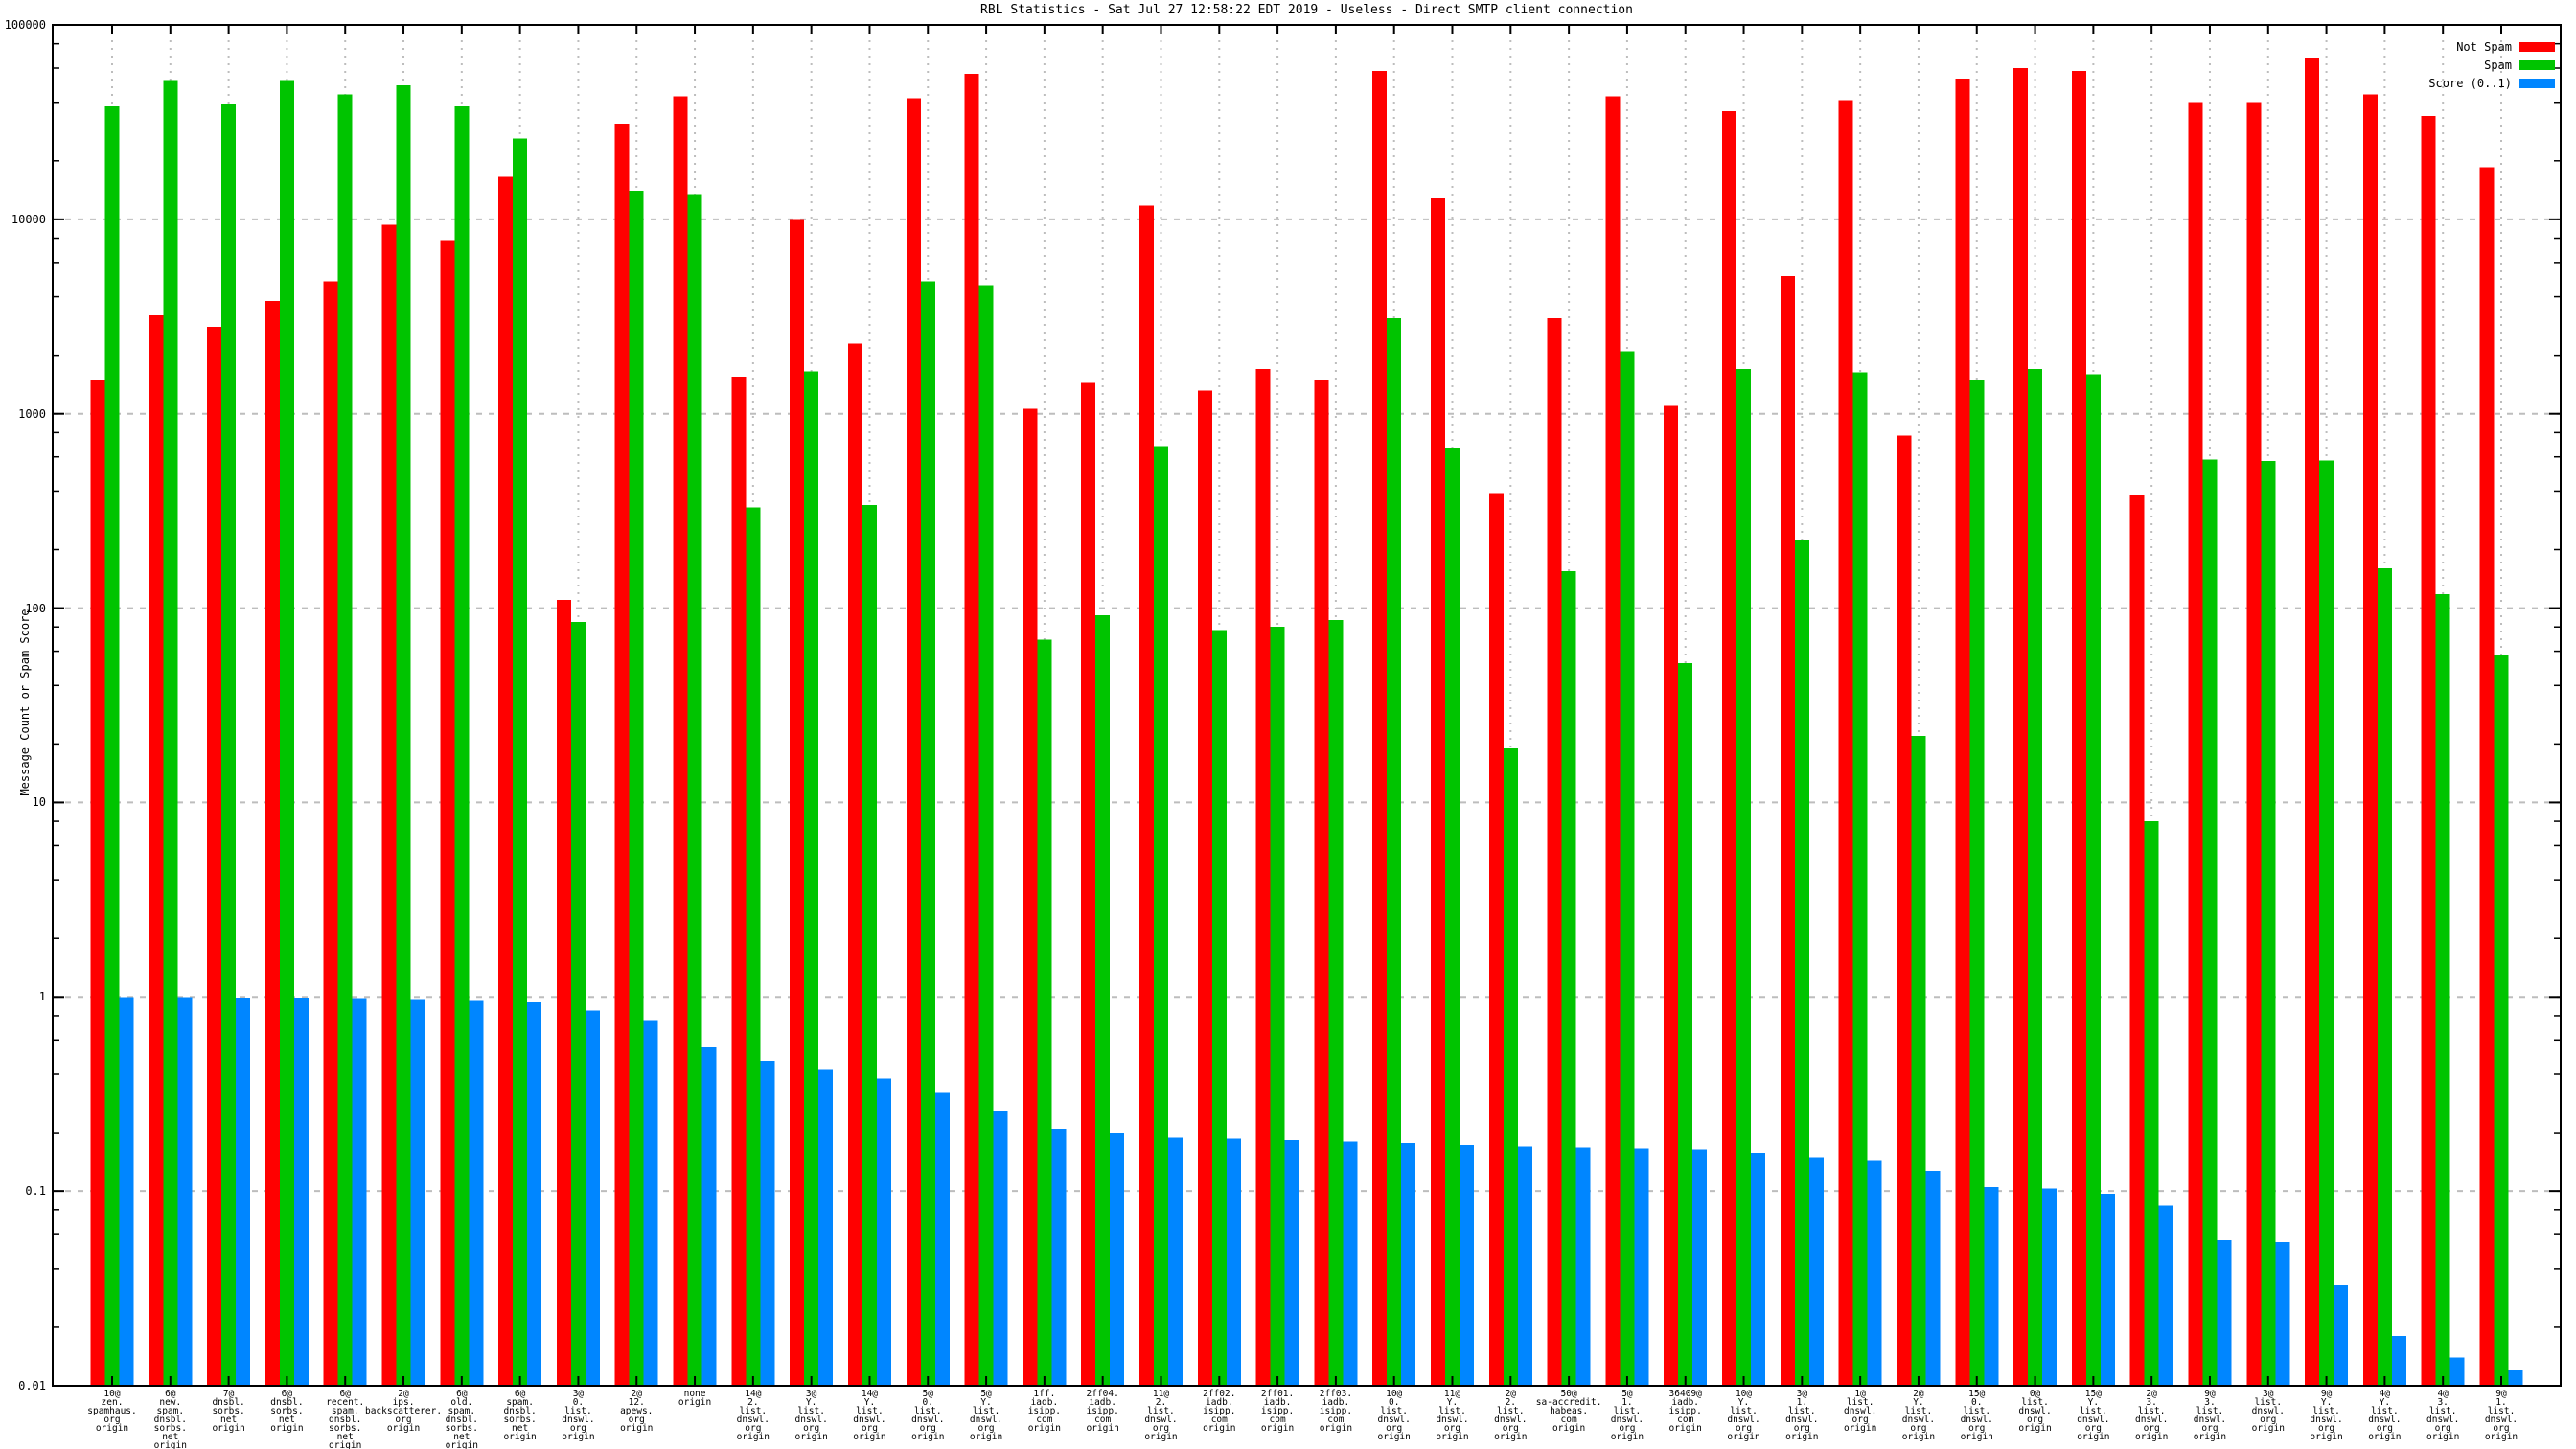  Describe the element at coordinates (461, 1419) in the screenshot. I see `x-category-label: 6@ old. spam. dnsbl. sorbs. net origin` at that location.